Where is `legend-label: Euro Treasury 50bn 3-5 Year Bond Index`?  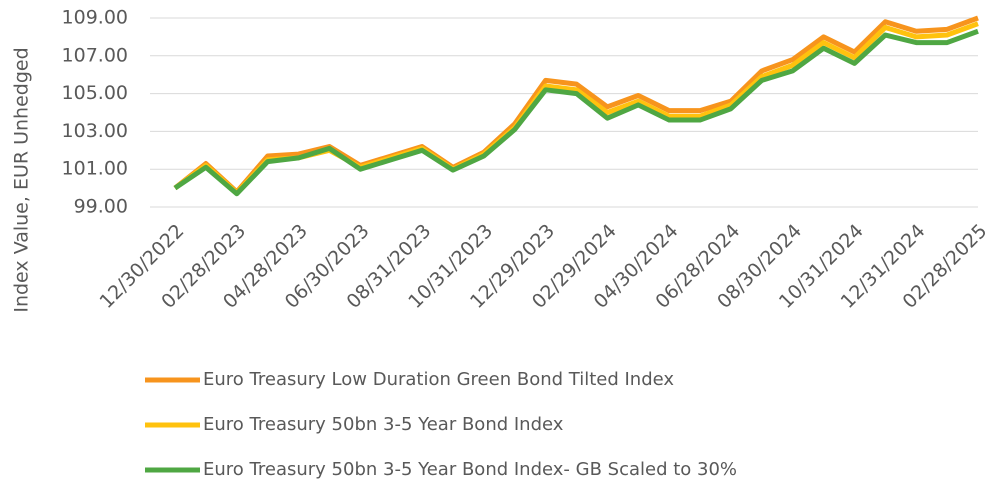
legend-label: Euro Treasury 50bn 3-5 Year Bond Index is located at coordinates (383, 424).